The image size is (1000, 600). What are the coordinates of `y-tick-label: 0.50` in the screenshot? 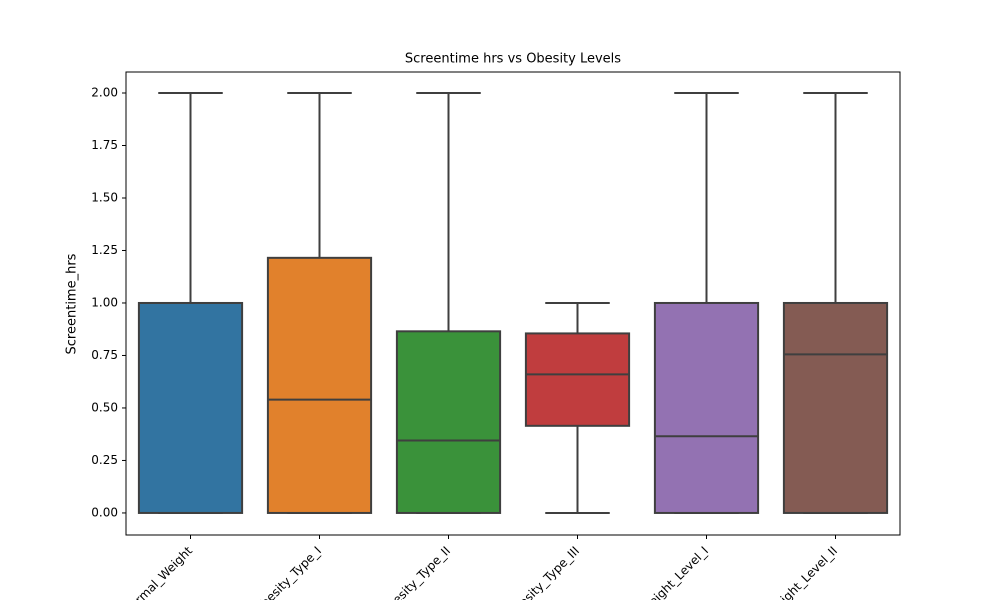 It's located at (104, 407).